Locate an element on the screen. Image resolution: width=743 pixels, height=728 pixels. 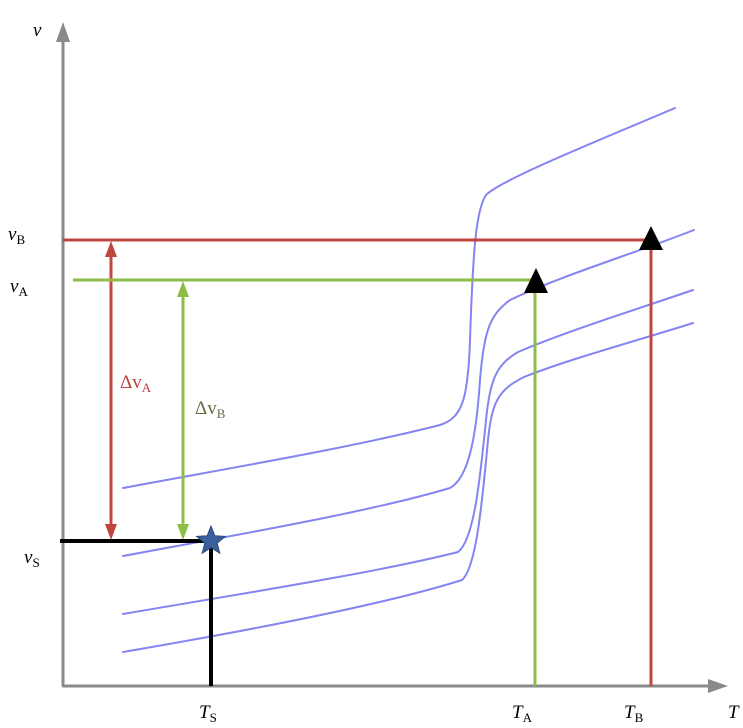
star-icon is located at coordinates (211, 539).